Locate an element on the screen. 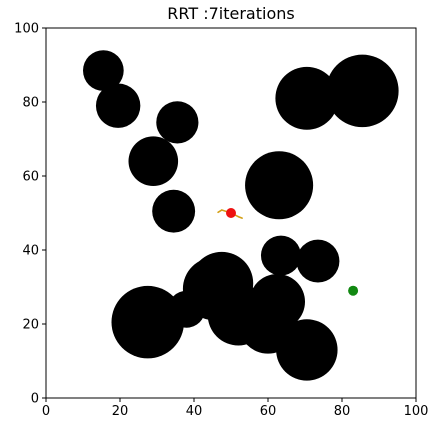  markers is located at coordinates (292, 252).